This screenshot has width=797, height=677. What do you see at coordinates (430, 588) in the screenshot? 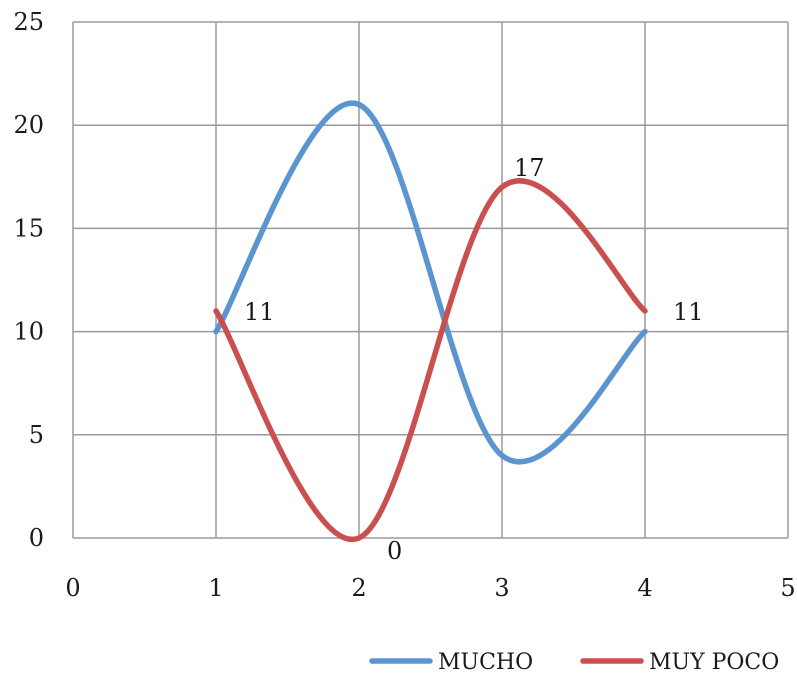
I see `x-axis-ticks: 0 1 2 3 4 5` at bounding box center [430, 588].